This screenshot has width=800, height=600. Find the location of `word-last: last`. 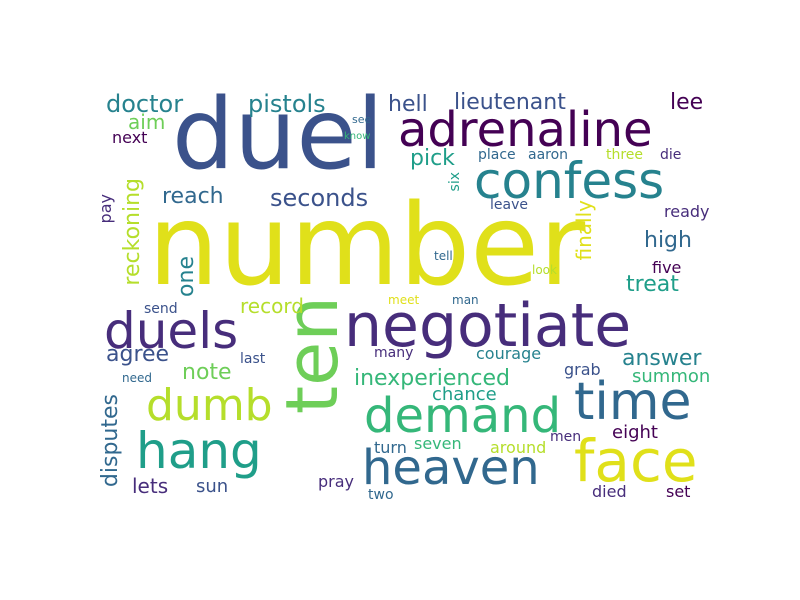

word-last: last is located at coordinates (253, 359).